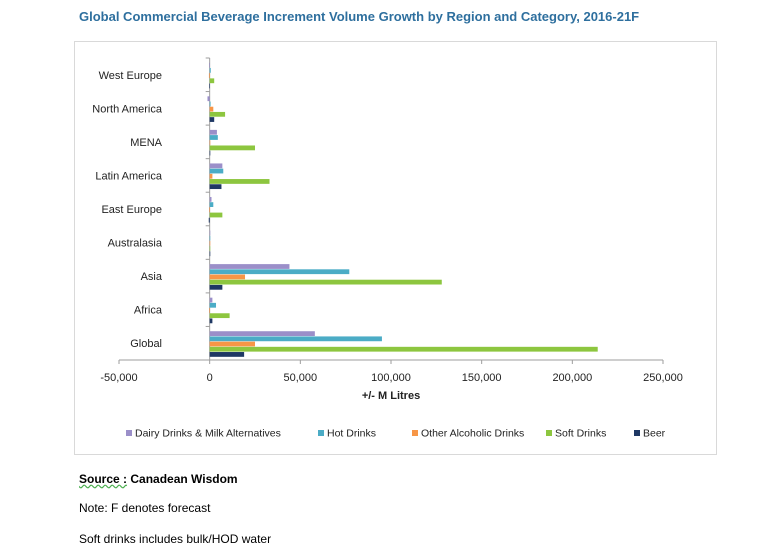 This screenshot has height=555, width=764. I want to click on bar-north-america-soft-drinks, so click(217, 114).